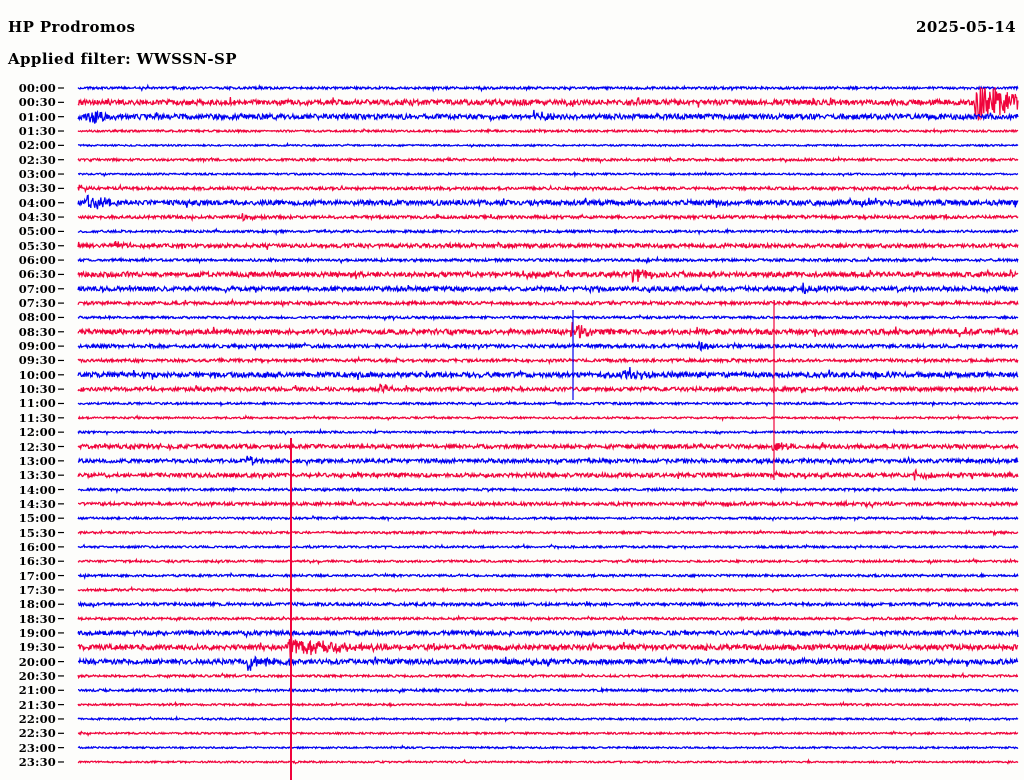 Image resolution: width=1024 pixels, height=780 pixels. What do you see at coordinates (72, 27) in the screenshot?
I see `page-title: HP Prodromos` at bounding box center [72, 27].